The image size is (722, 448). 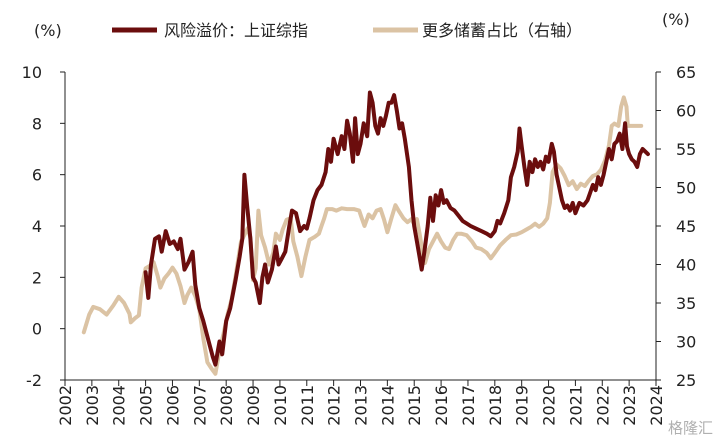 I want to click on x-axis-tick-label: 2021, so click(x=575, y=405).